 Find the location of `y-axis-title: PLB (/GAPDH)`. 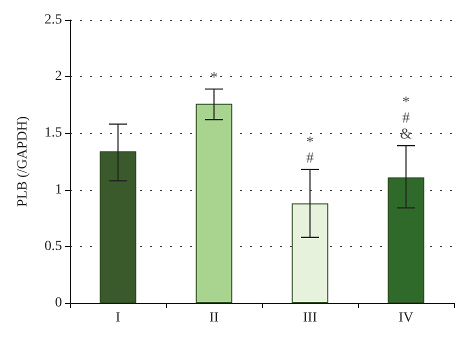

y-axis-title: PLB (/GAPDH) is located at coordinates (23, 161).